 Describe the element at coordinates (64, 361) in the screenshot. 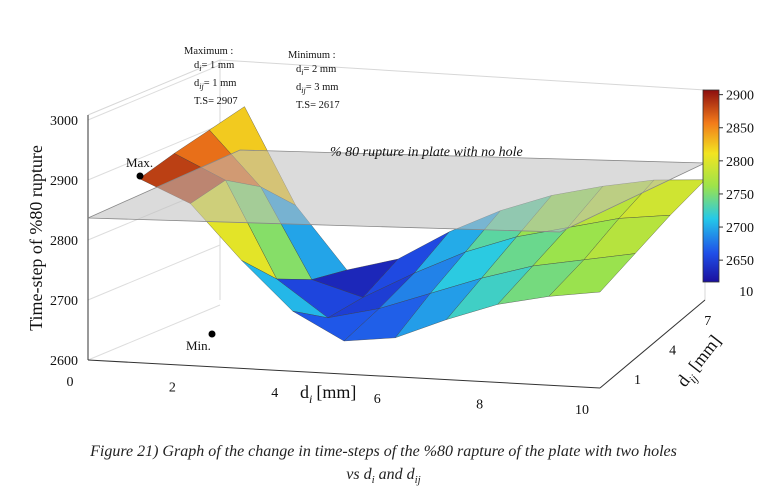

I see `z-tick-label: 2600` at that location.